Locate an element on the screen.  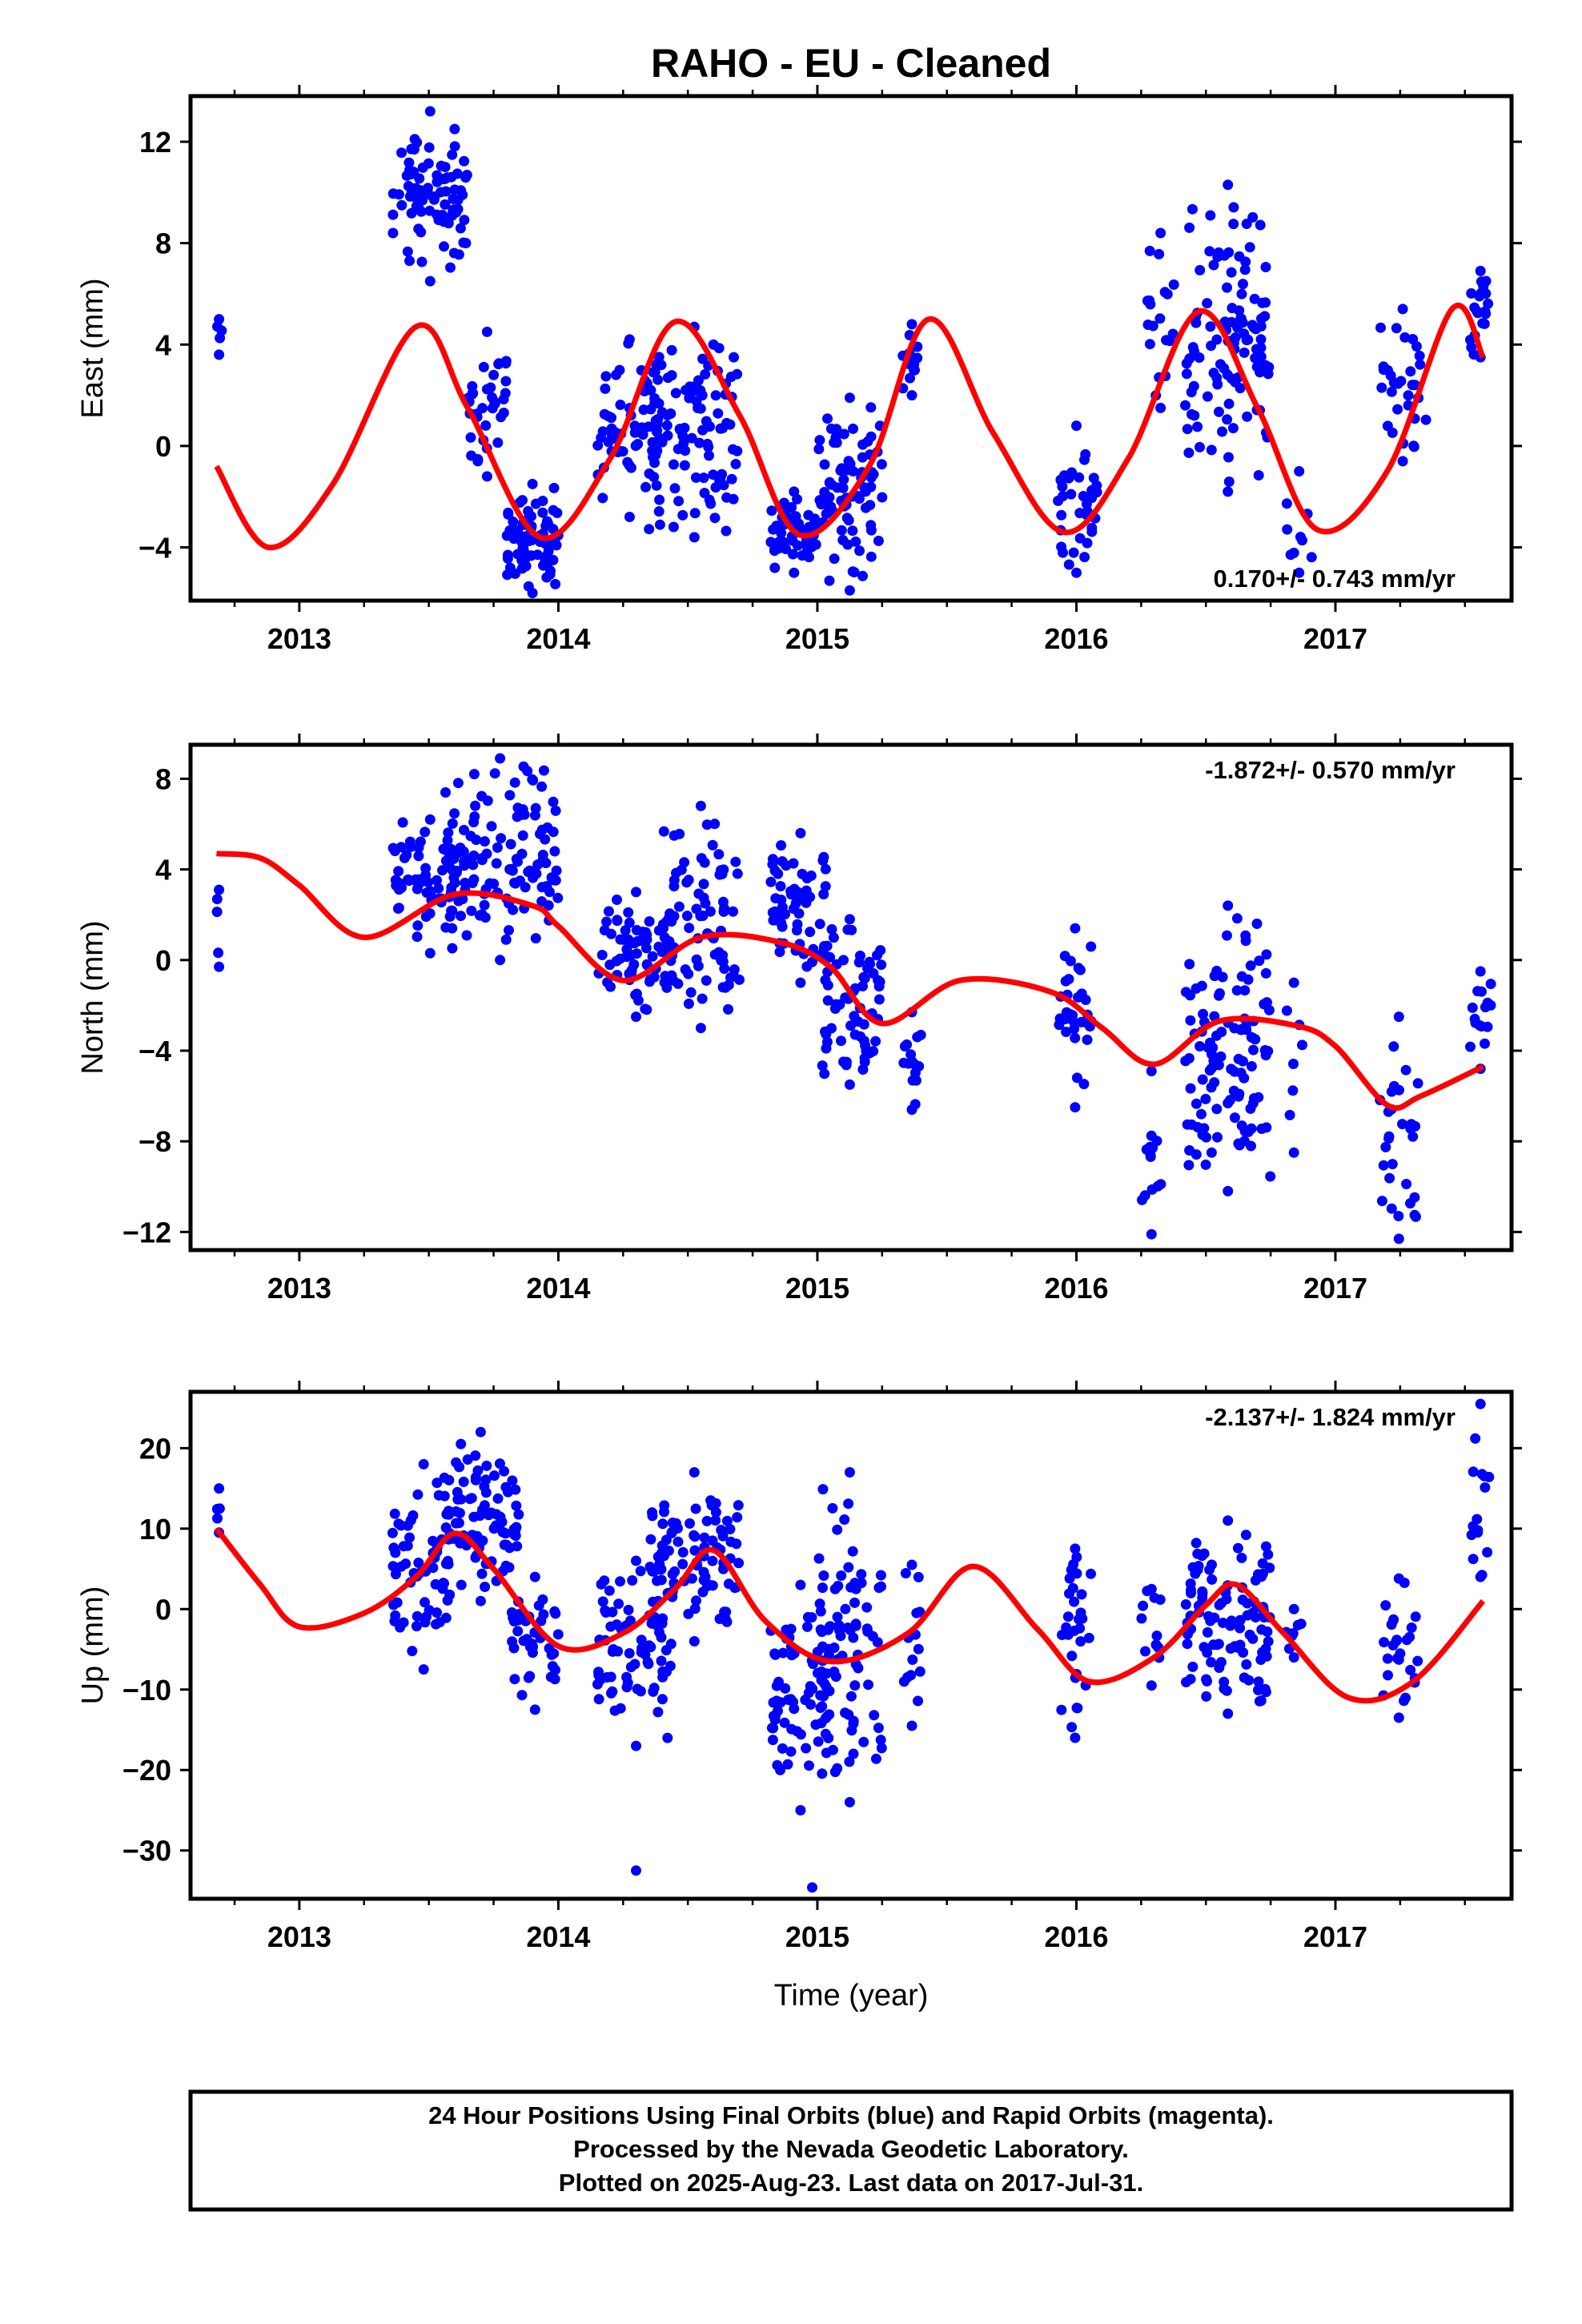
x-tick-label: 2017 is located at coordinates (1335, 1936).